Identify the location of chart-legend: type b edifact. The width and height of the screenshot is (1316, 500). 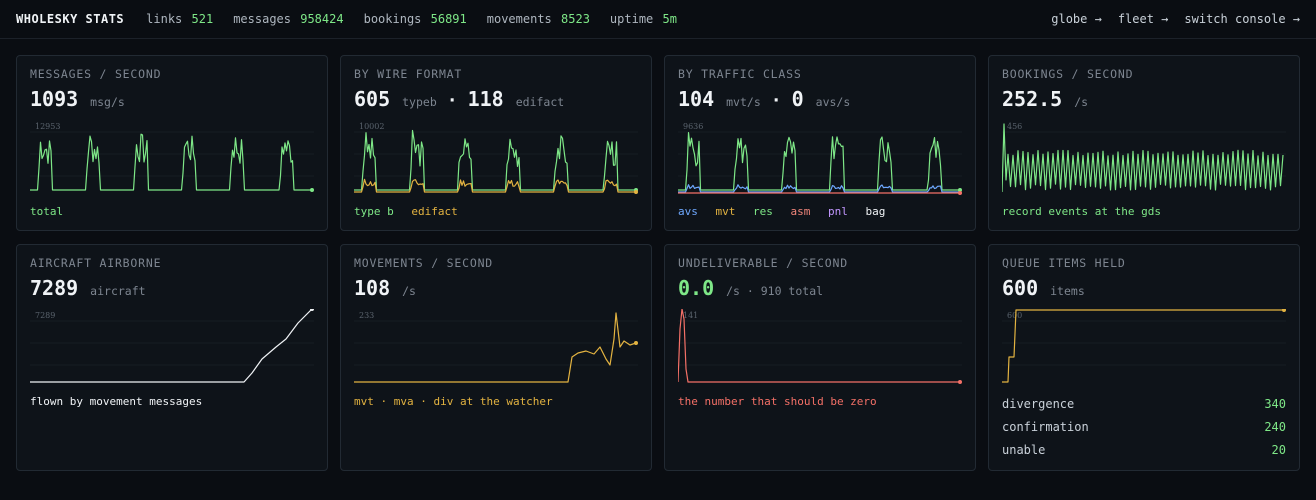
(411, 211).